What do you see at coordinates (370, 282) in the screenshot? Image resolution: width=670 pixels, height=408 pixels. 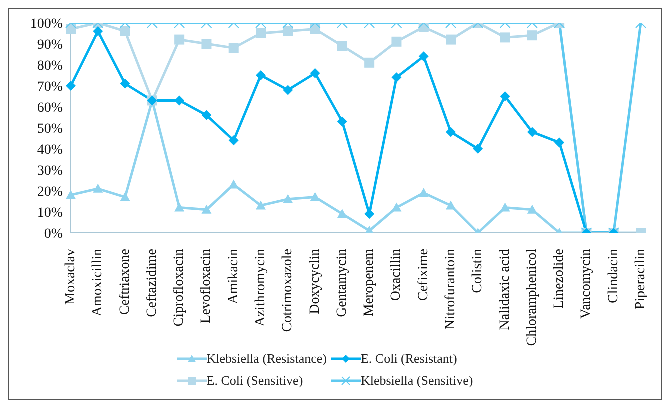 I see `x-tick-label: Meropenem` at bounding box center [370, 282].